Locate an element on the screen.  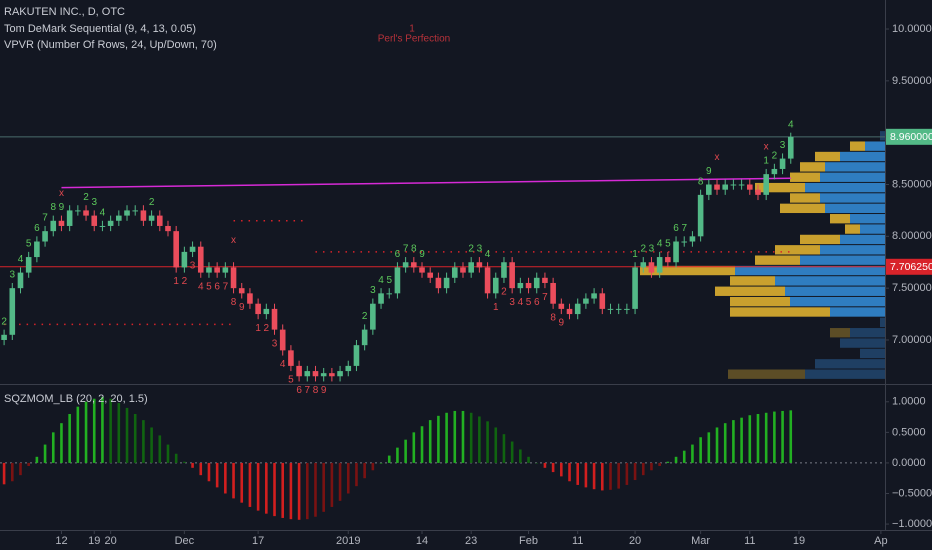
perfection-mark: x is located at coordinates (717, 157).